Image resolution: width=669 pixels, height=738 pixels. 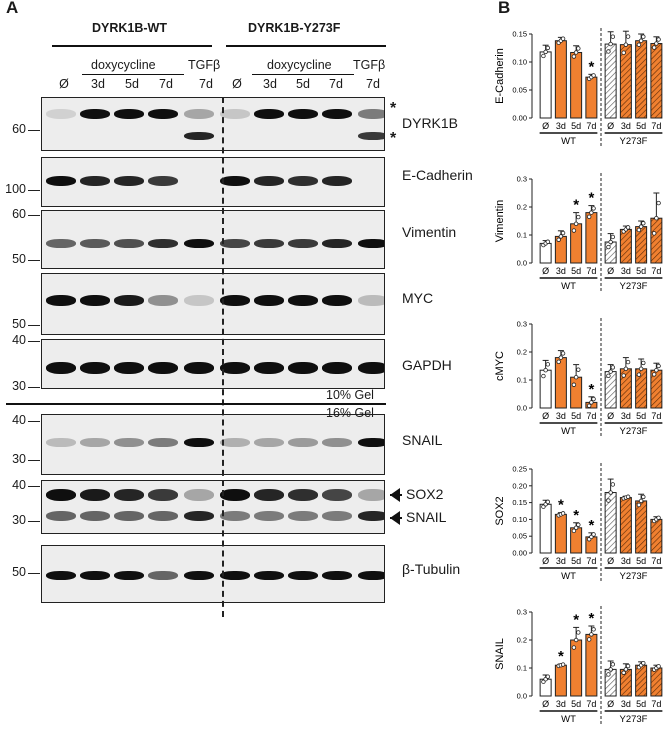 I want to click on dyrk1b-asterisk-lower: *, so click(x=393, y=138).